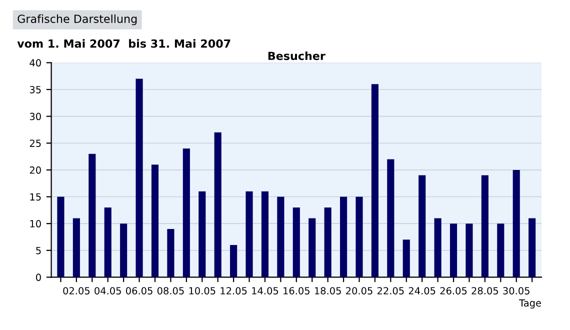  I want to click on chart-subtitle: vom 1. Mai 2007 bis 31. Mai 2007, so click(123, 43).